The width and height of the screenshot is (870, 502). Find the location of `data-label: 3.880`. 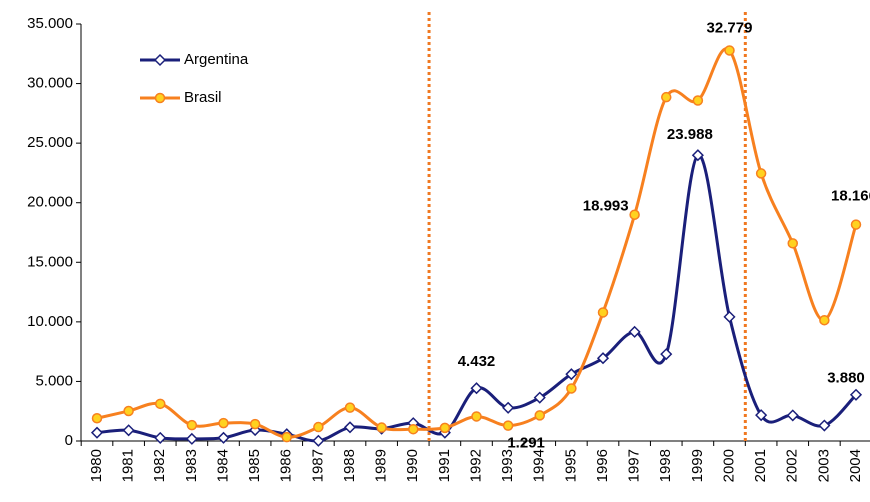

data-label: 3.880 is located at coordinates (846, 378).